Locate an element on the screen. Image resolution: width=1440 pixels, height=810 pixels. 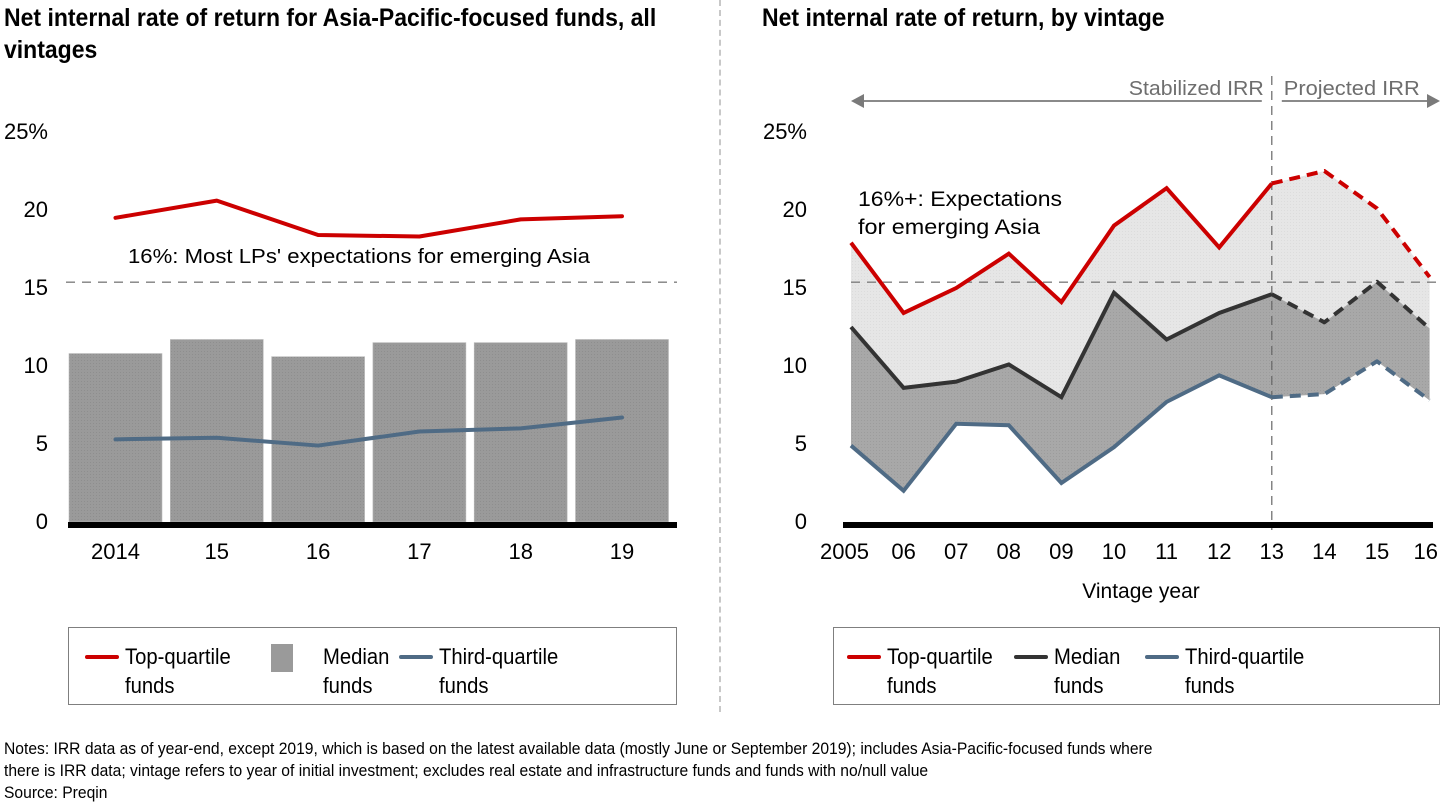
median-projected-line is located at coordinates (1350, 305).